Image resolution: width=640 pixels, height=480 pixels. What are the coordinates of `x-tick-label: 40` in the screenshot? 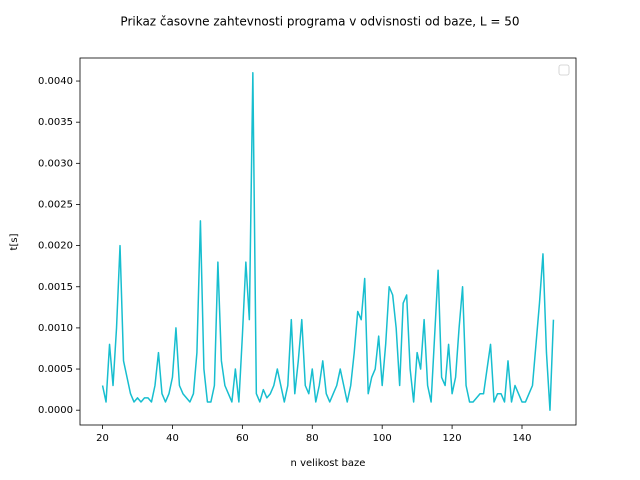 It's located at (172, 438).